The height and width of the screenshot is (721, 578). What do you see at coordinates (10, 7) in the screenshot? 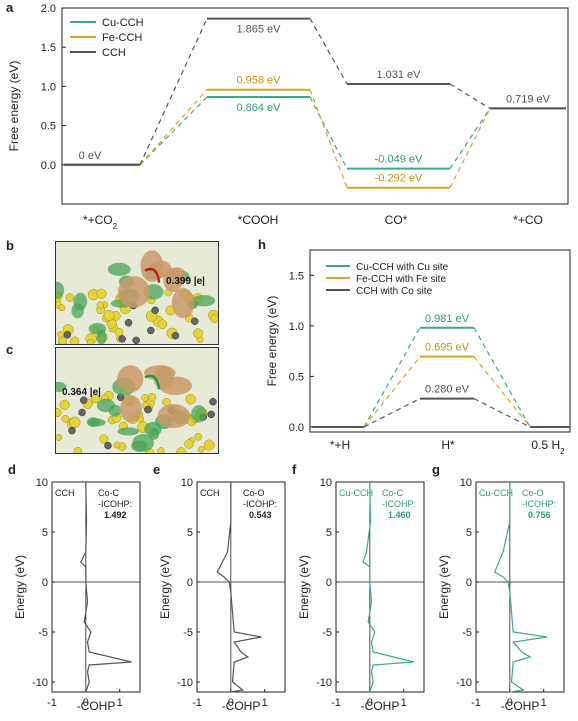
I see `panel-a-label: a` at bounding box center [10, 7].